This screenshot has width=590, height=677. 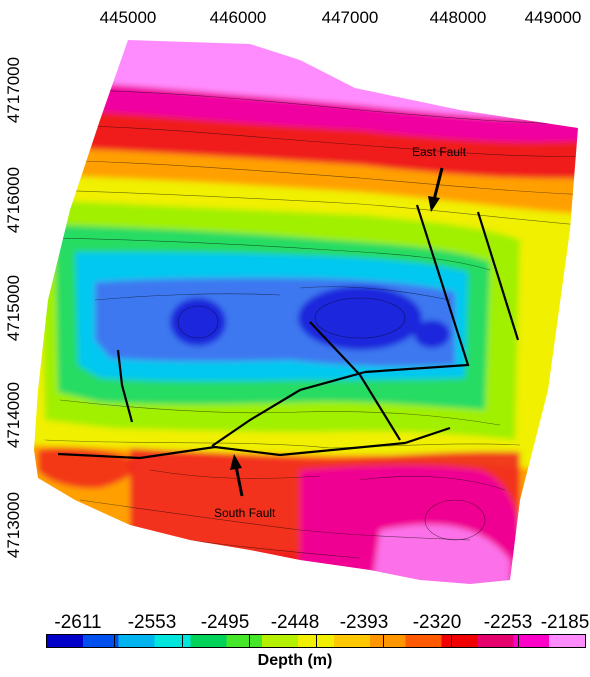 What do you see at coordinates (237, 475) in the screenshot?
I see `south-fault-arrow-icon` at bounding box center [237, 475].